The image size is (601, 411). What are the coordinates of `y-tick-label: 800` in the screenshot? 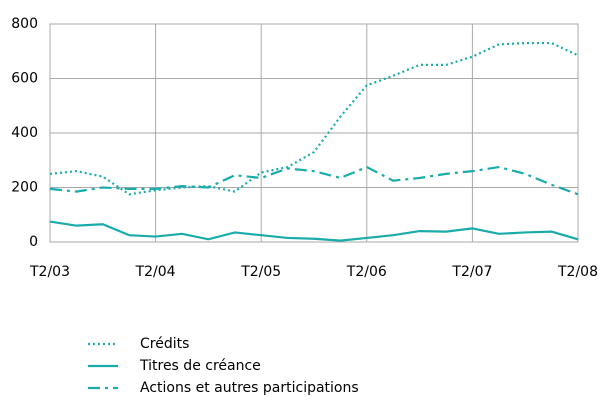 It's located at (24, 24).